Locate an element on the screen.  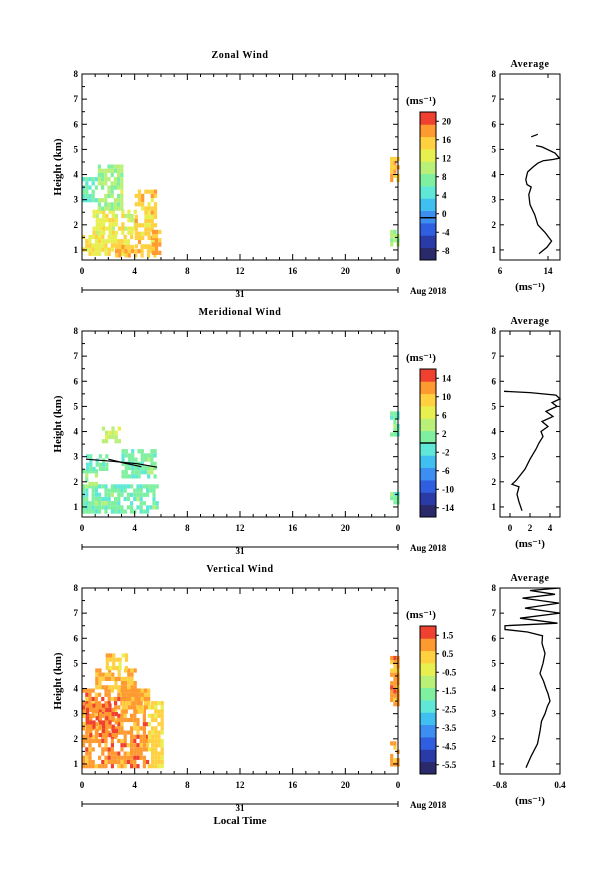
colorbar-tick-label: -5.5 is located at coordinates (449, 765).